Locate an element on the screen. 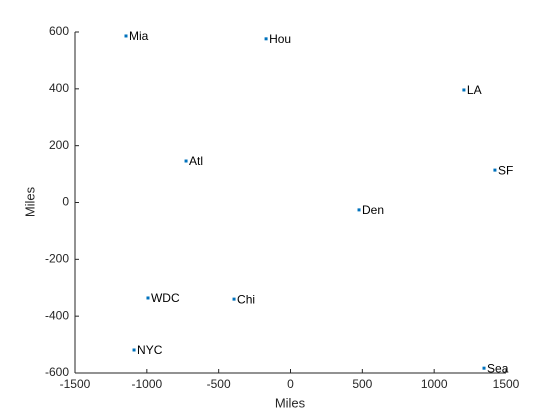 Image resolution: width=560 pixels, height=420 pixels. x-tick-label: -500 is located at coordinates (219, 384).